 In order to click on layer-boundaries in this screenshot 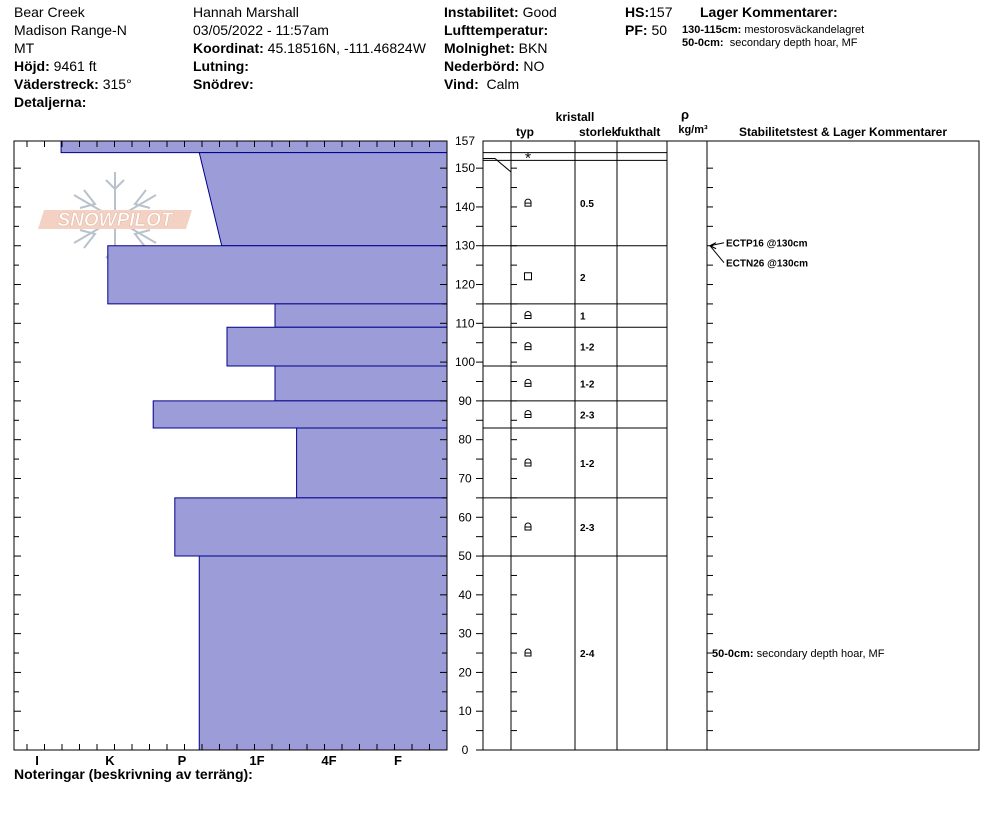, I will do `click(575, 354)`.